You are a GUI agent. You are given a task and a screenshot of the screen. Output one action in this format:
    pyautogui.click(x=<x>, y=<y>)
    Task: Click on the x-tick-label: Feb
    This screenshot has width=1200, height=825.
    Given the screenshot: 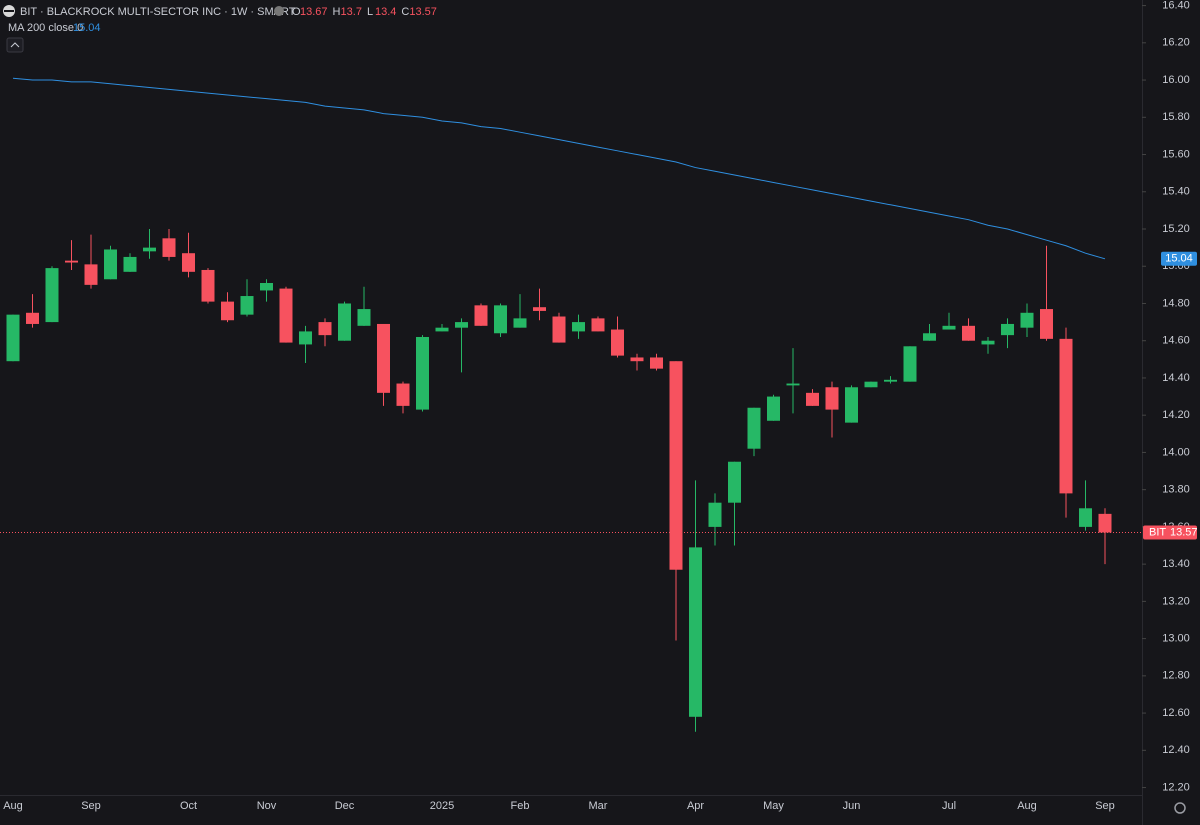 What is the action you would take?
    pyautogui.click(x=520, y=806)
    